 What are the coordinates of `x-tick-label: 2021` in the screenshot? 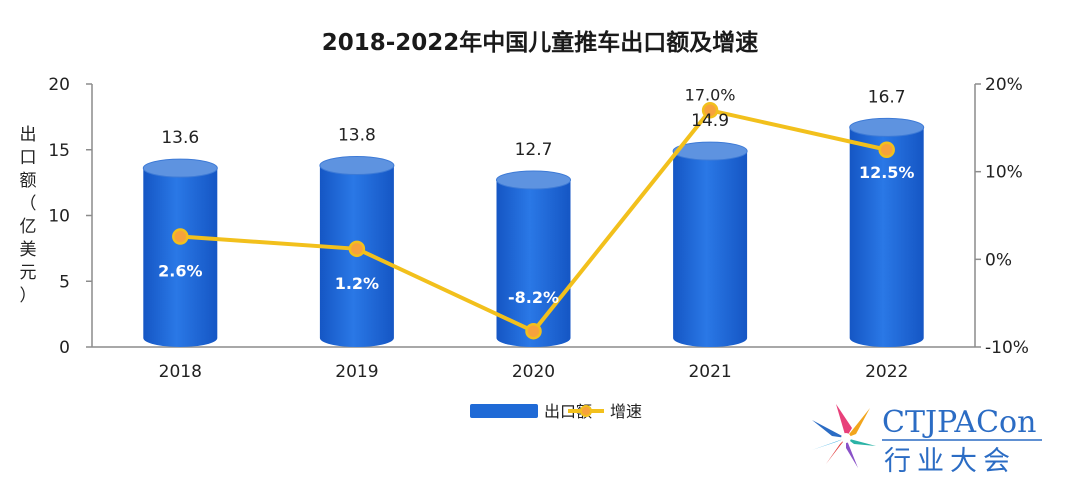 It's located at (709, 372).